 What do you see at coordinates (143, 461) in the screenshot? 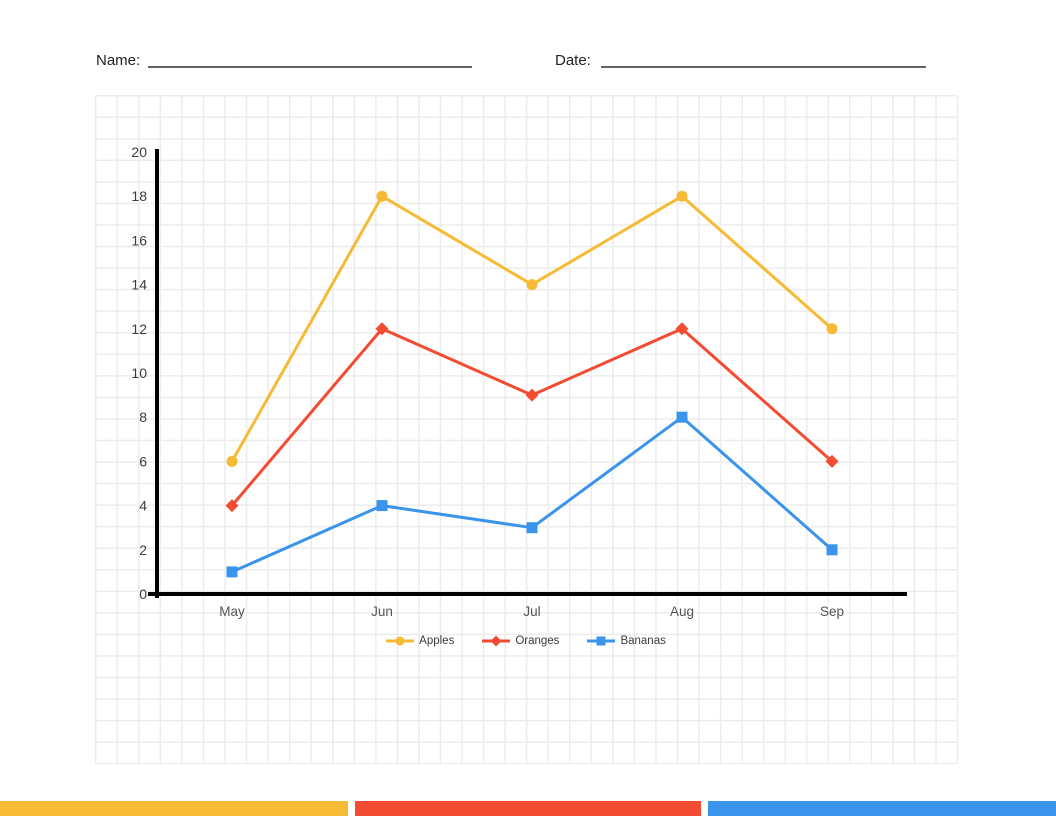
I see `y-axis-tick-label: 6` at bounding box center [143, 461].